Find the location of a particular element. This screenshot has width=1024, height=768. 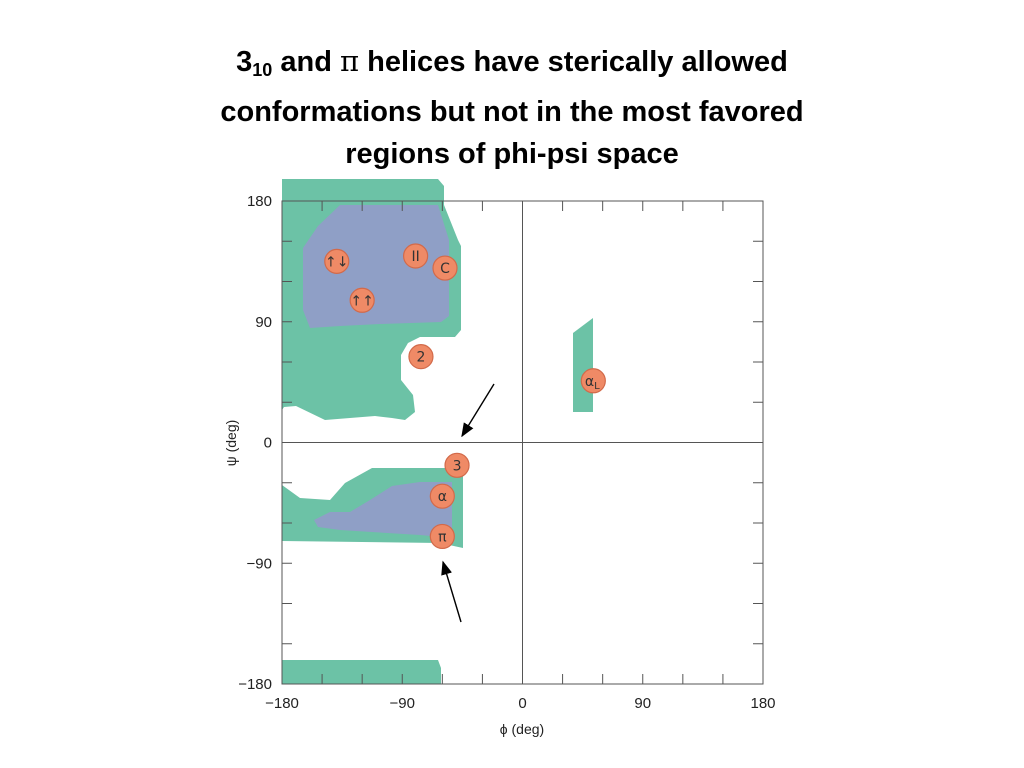

conformation-marker: 2 is located at coordinates (421, 357).